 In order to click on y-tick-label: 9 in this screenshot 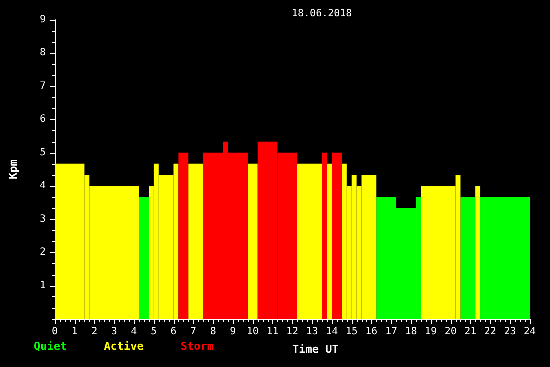, I will do `click(43, 20)`.